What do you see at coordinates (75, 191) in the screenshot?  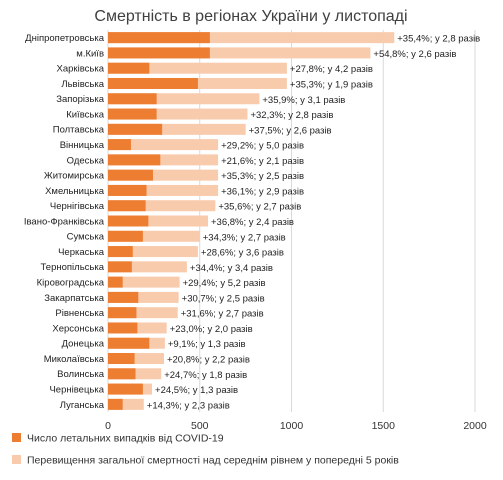 I see `category-label-10: Хмельницька` at bounding box center [75, 191].